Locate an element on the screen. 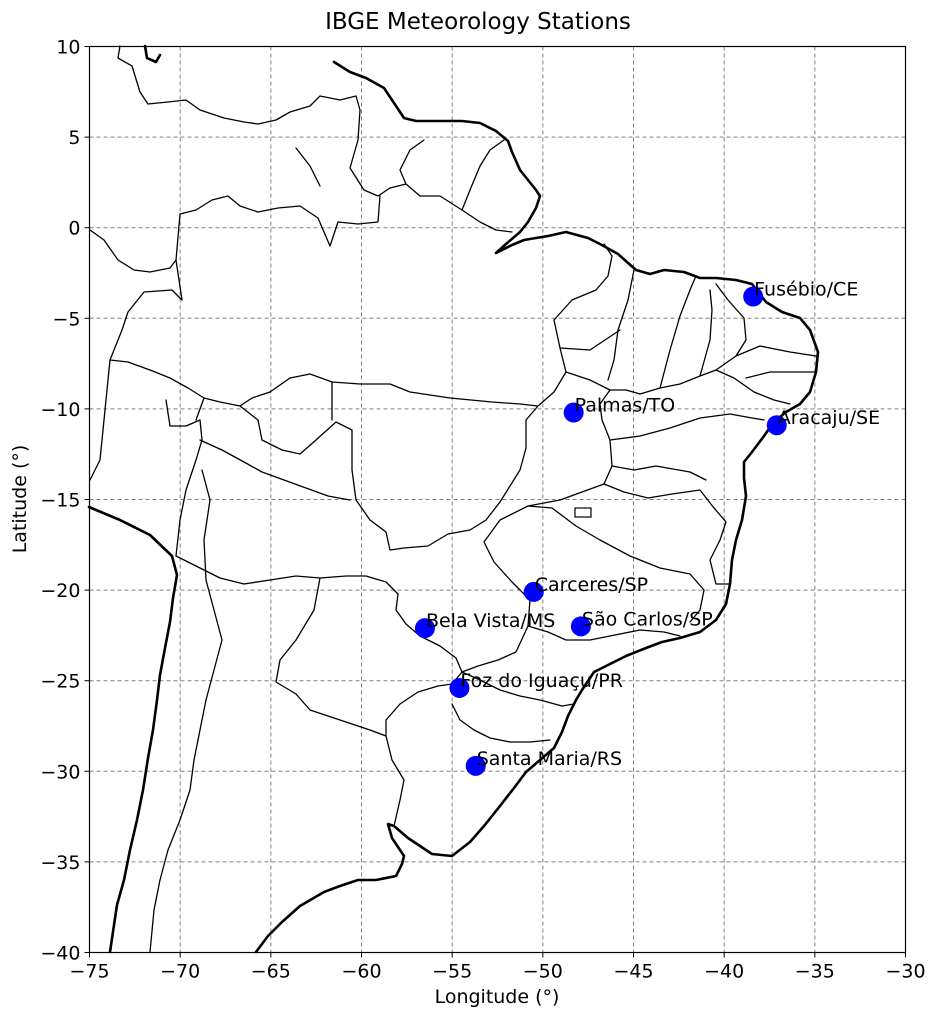  station-label: Palmas/TO is located at coordinates (625, 406).